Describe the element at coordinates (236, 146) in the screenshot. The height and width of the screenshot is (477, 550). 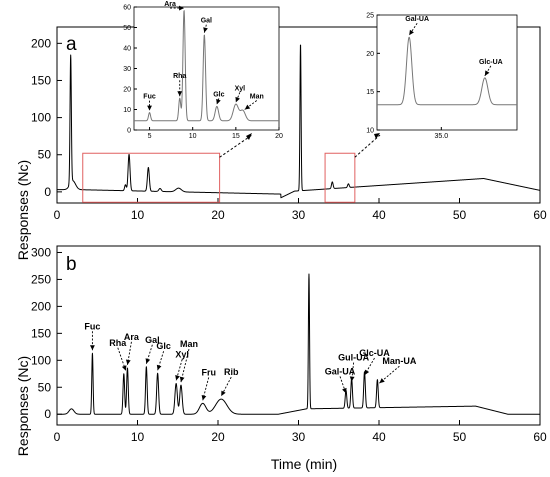
I see `zoom-connector` at that location.